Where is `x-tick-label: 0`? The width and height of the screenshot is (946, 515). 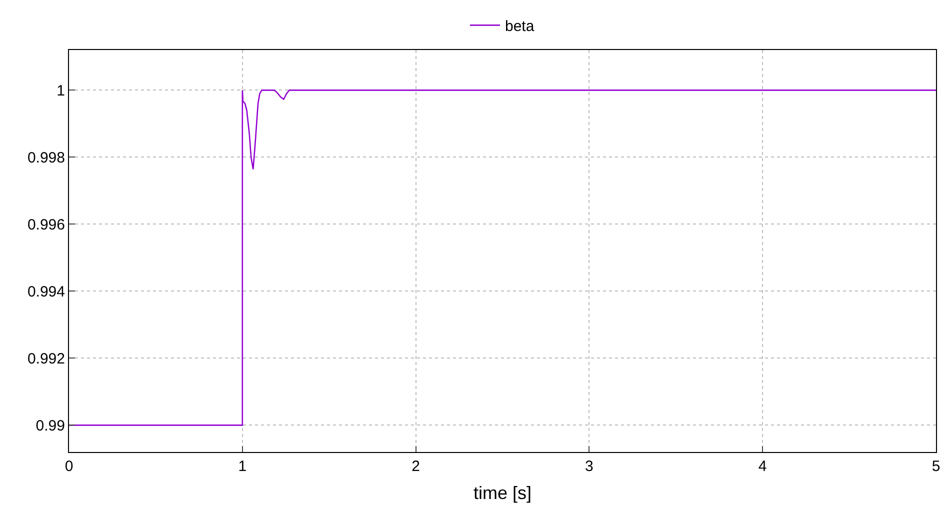 x-tick-label: 0 is located at coordinates (69, 466).